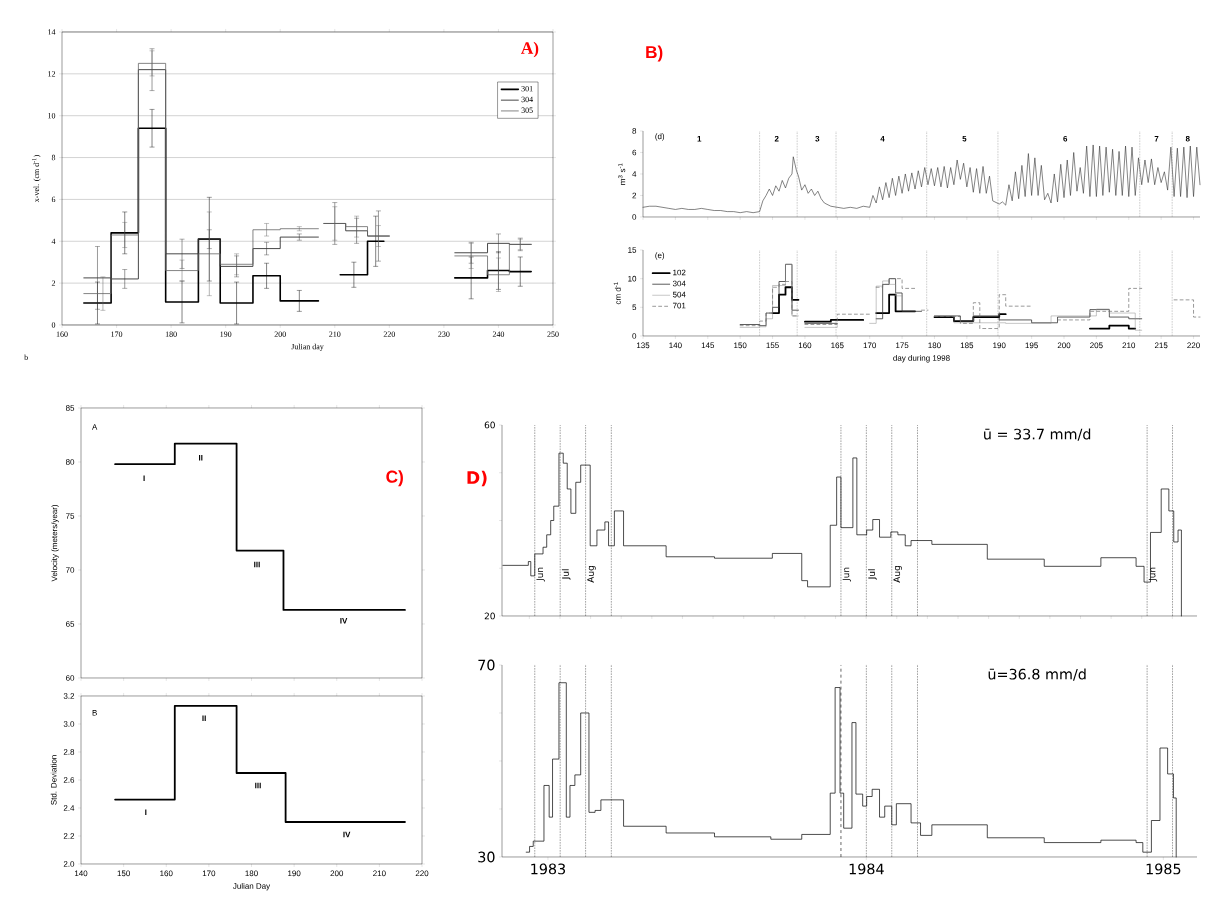  I want to click on y-tick-label: 20, so click(489, 616).